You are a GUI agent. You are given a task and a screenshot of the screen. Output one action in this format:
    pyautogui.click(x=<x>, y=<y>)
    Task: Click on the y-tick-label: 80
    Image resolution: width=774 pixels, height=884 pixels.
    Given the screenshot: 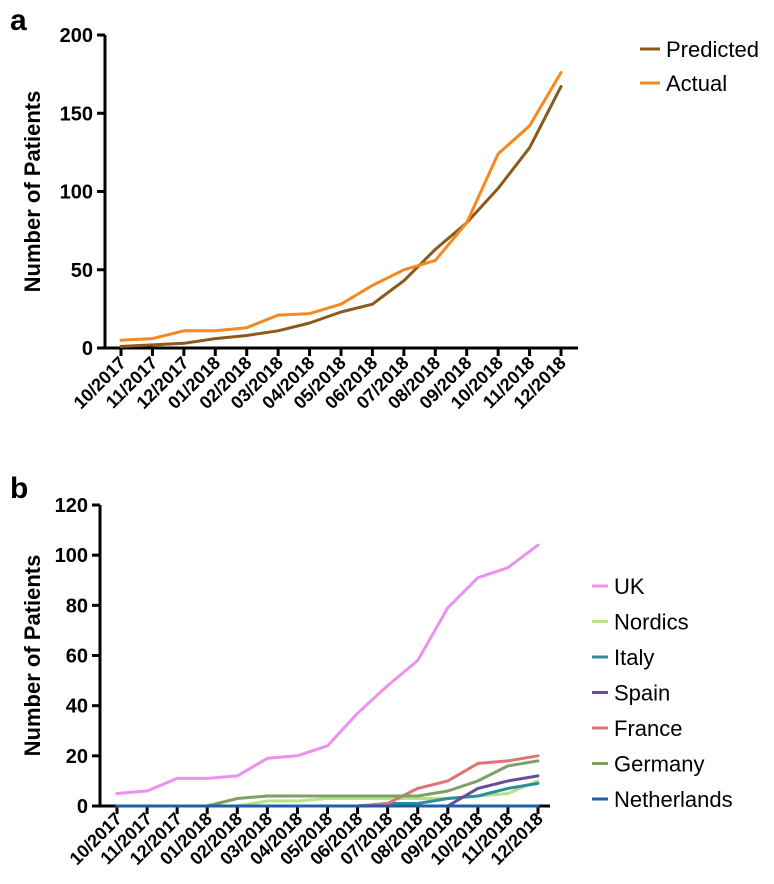 What is the action you would take?
    pyautogui.click(x=77, y=606)
    